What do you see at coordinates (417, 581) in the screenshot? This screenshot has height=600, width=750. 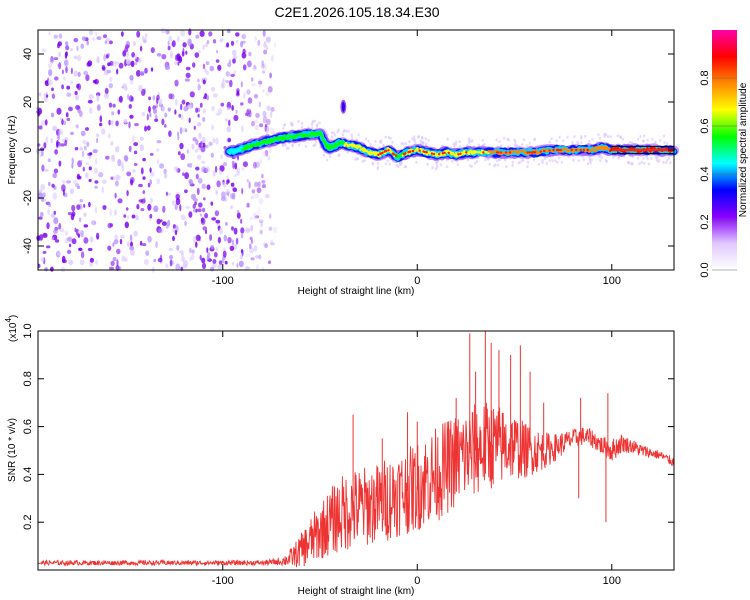 I see `snr-x-tick-label: 0` at bounding box center [417, 581].